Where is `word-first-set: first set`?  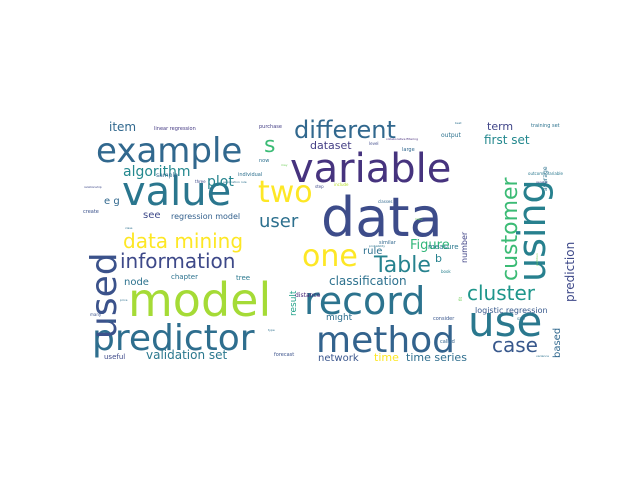
word-first-set: first set is located at coordinates (507, 140).